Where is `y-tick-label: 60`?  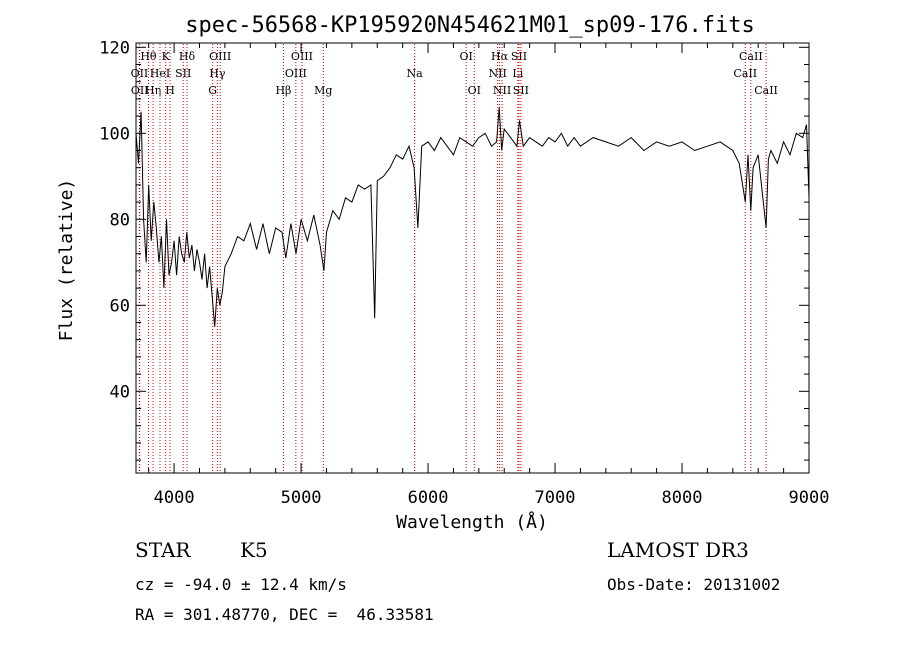 y-tick-label: 60 is located at coordinates (120, 306).